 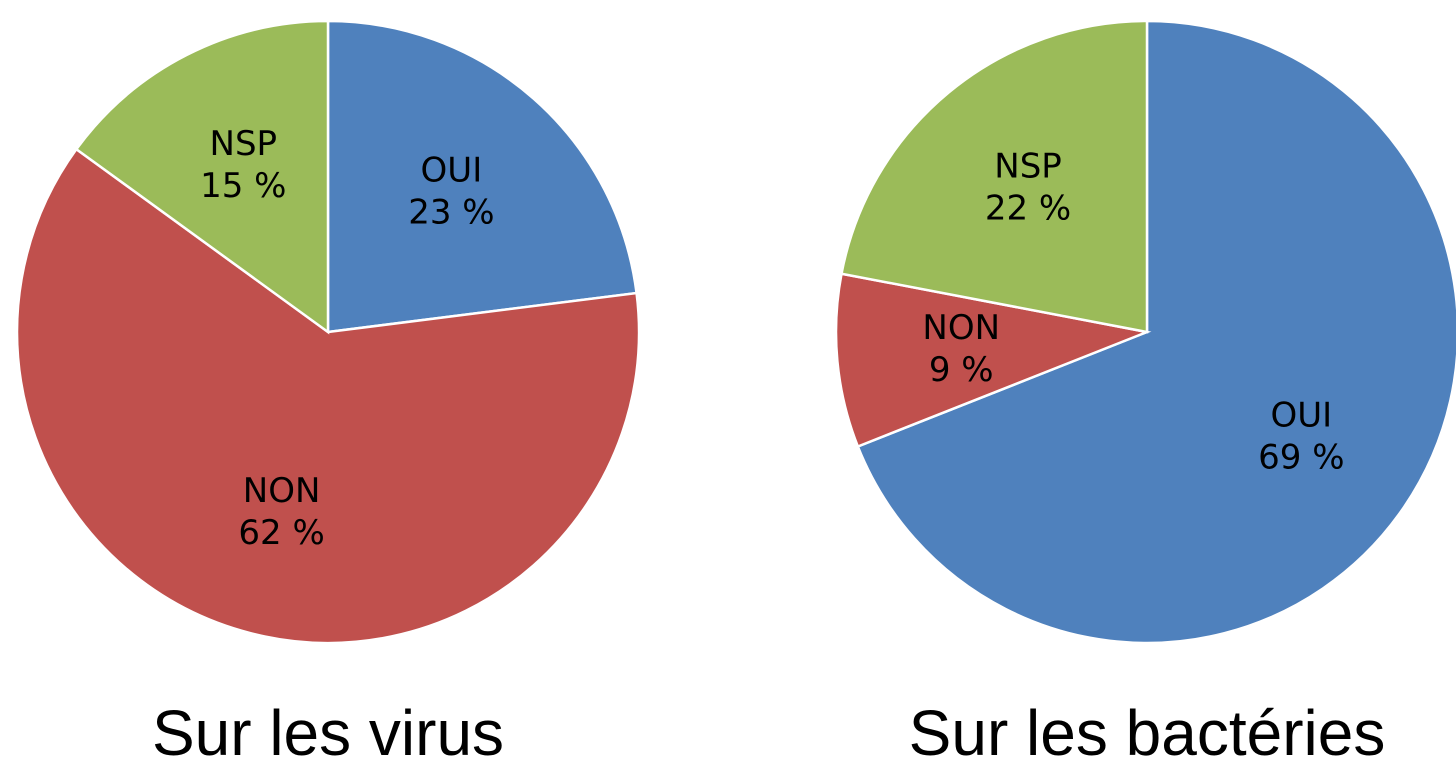 I want to click on slice-value-label: 22 %, so click(x=1028, y=209).